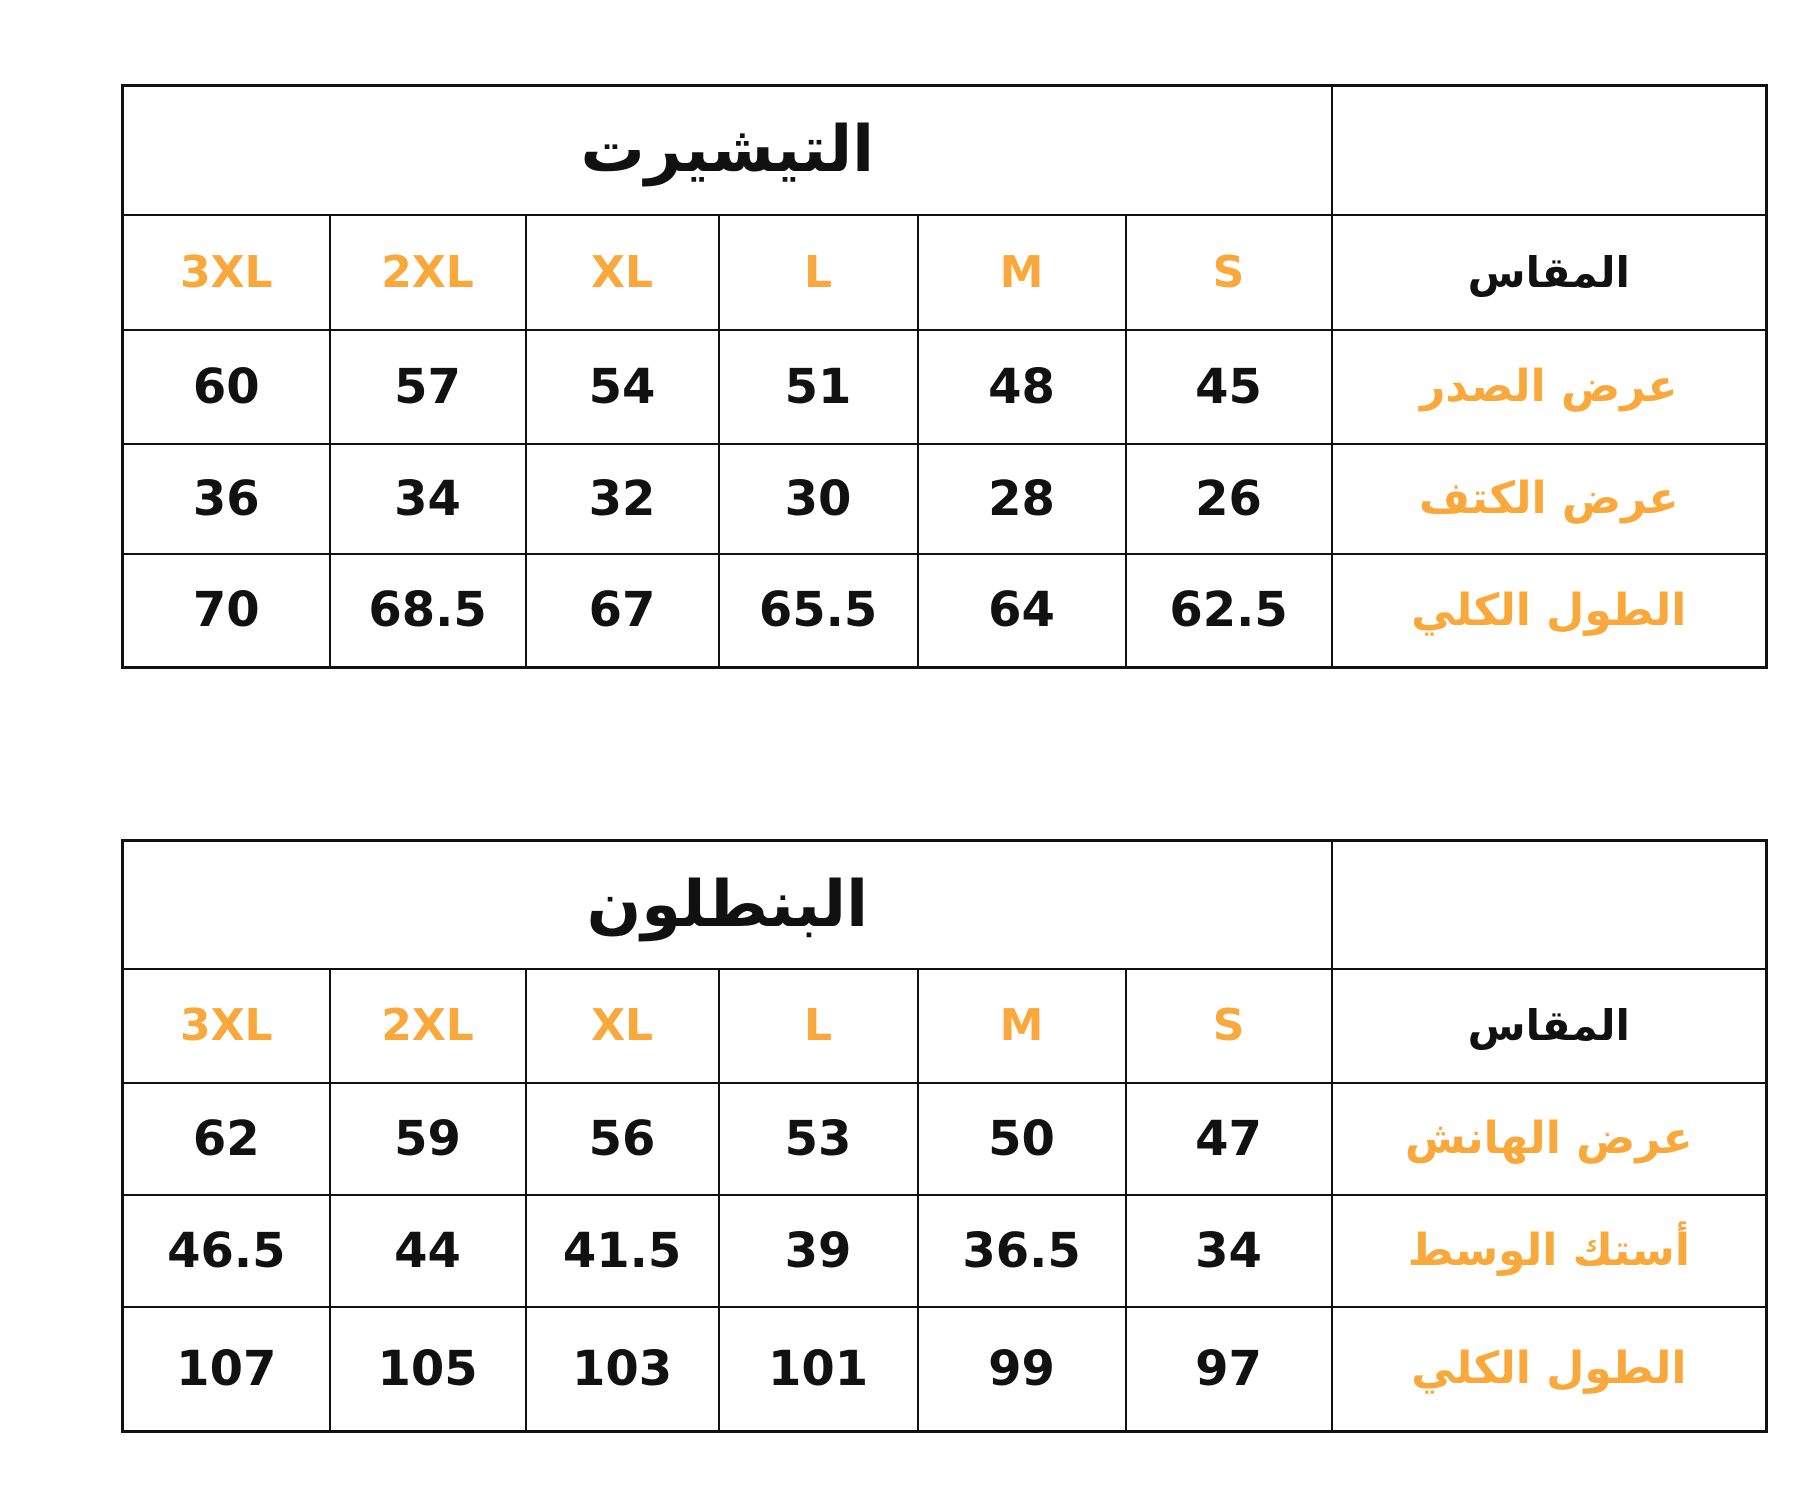  Describe the element at coordinates (1021, 1250) in the screenshot. I see `measurement-value: 36.5` at that location.